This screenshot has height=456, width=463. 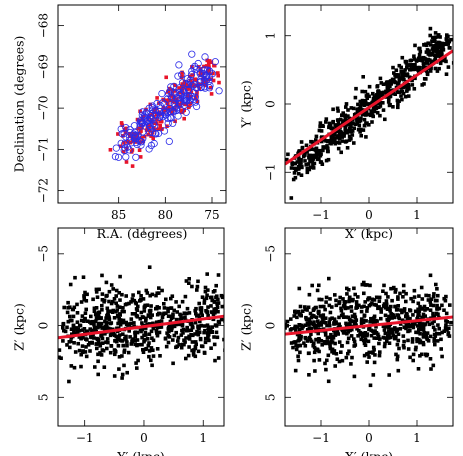 I want to click on y-tick-label: 0, so click(x=271, y=326).